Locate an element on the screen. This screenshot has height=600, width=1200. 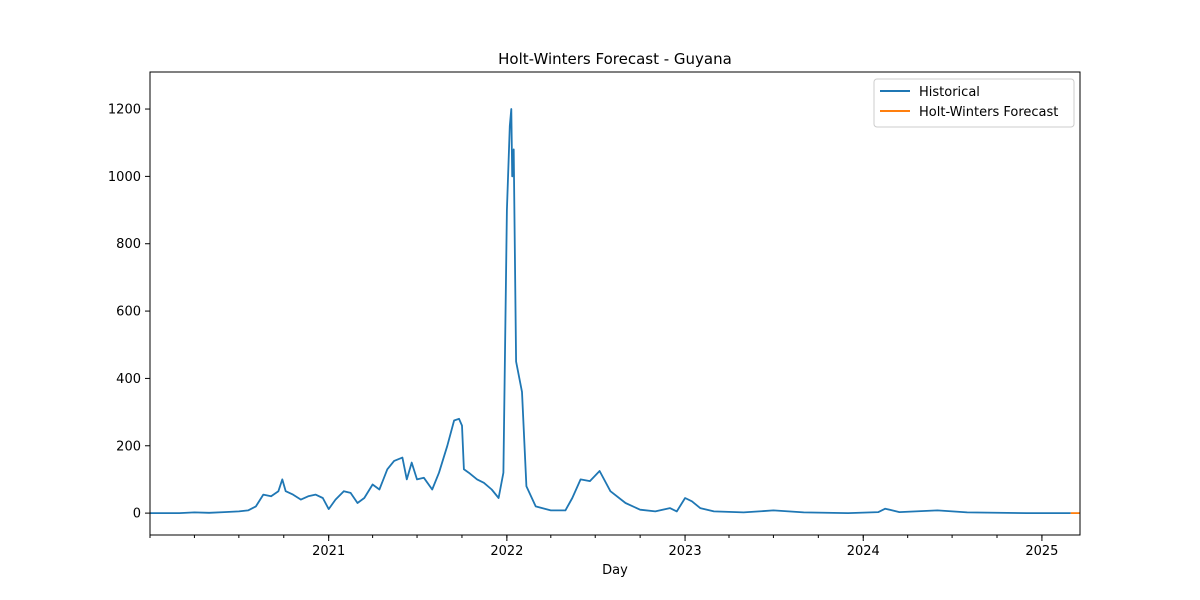
x-tick-label: 2022 is located at coordinates (506, 551).